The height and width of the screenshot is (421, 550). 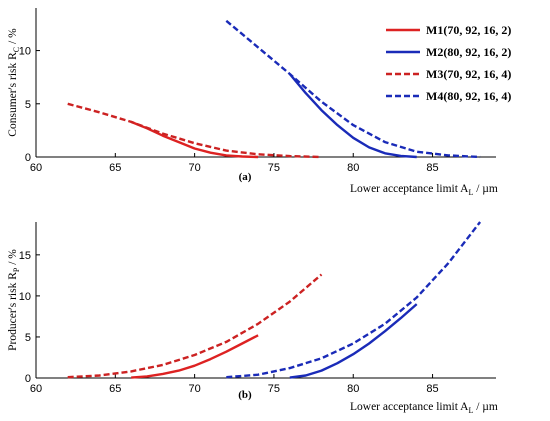 What do you see at coordinates (468, 96) in the screenshot?
I see `legend-label-4: M4(80, 92, 16, 4)` at bounding box center [468, 96].